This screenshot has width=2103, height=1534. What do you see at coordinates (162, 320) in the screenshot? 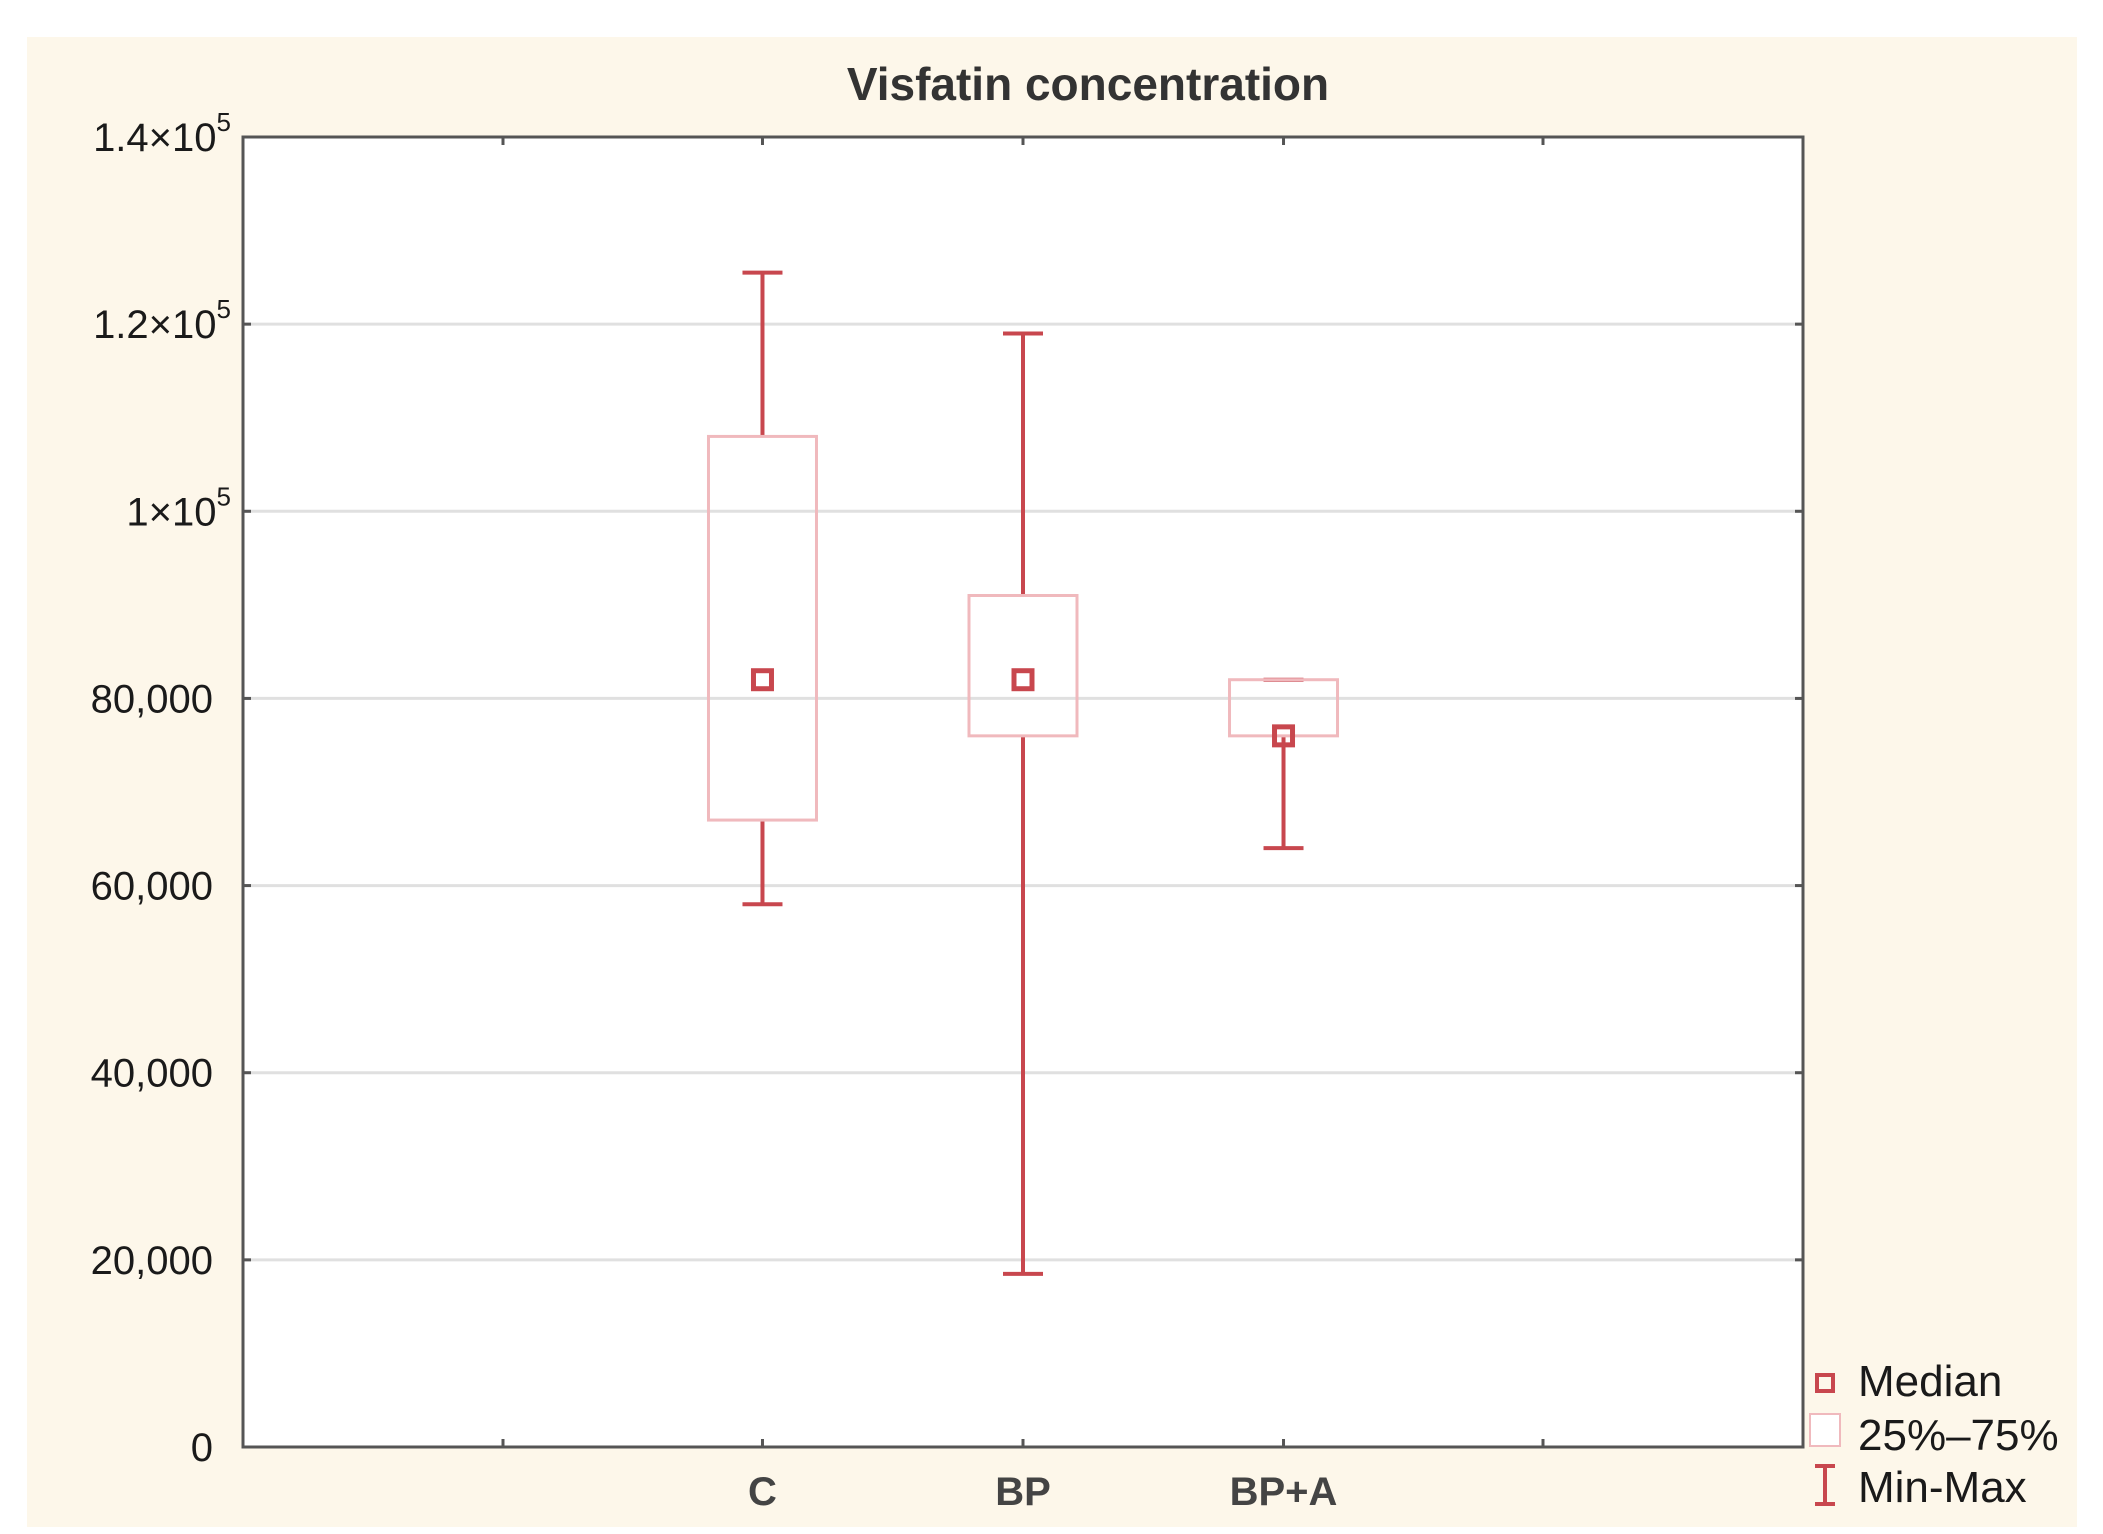
I see `y-tick-label: 1.2×10⁵` at bounding box center [162, 320].